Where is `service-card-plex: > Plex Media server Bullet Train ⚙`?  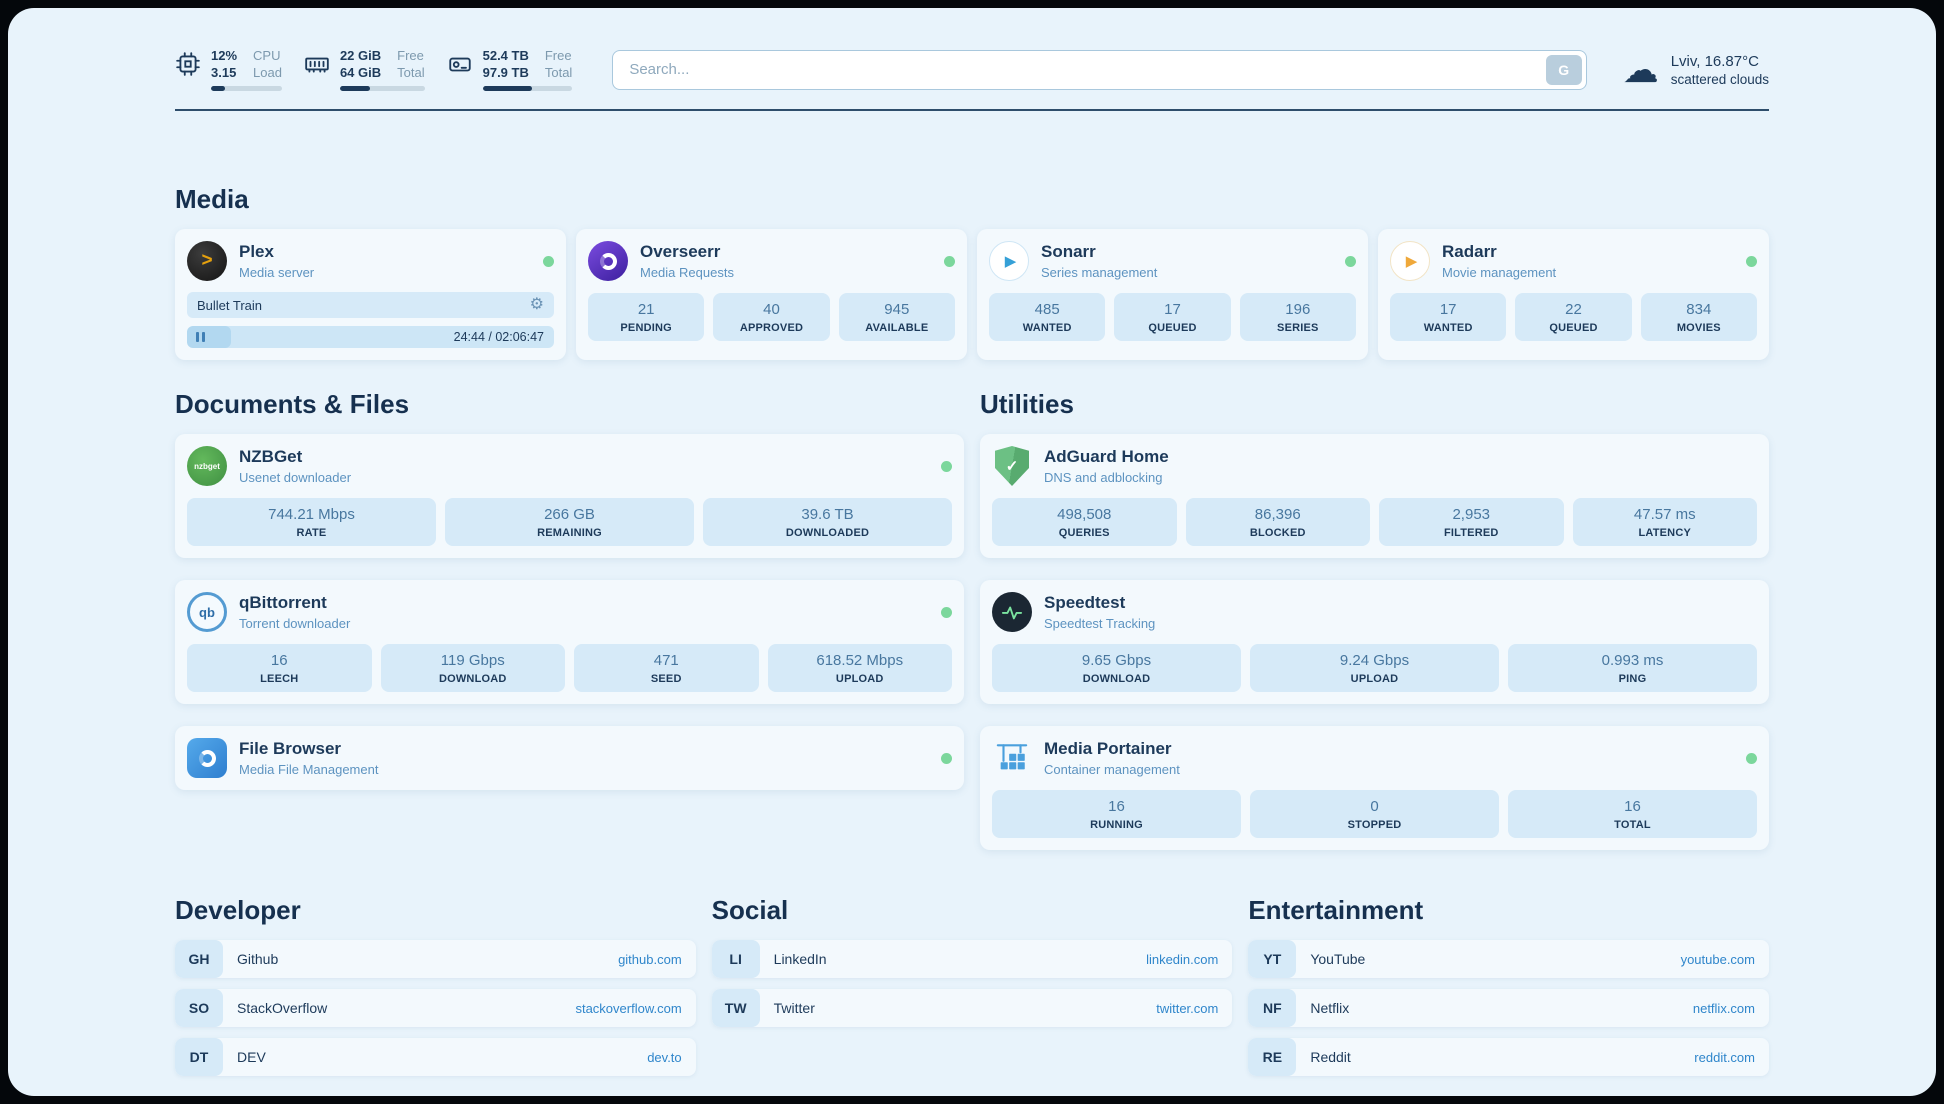 service-card-plex: > Plex Media server Bullet Train ⚙ is located at coordinates (370, 294).